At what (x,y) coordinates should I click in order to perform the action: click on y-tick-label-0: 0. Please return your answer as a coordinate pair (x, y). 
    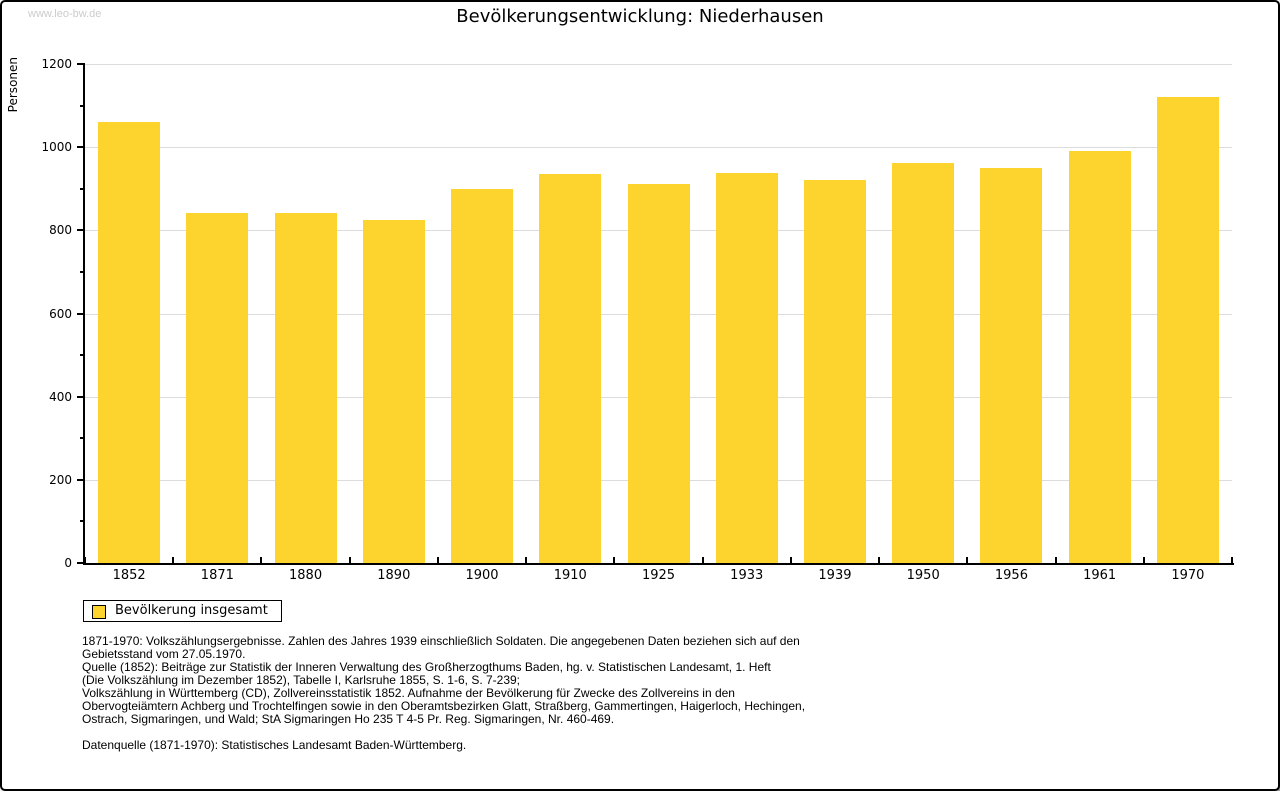
    Looking at the image, I should click on (68, 563).